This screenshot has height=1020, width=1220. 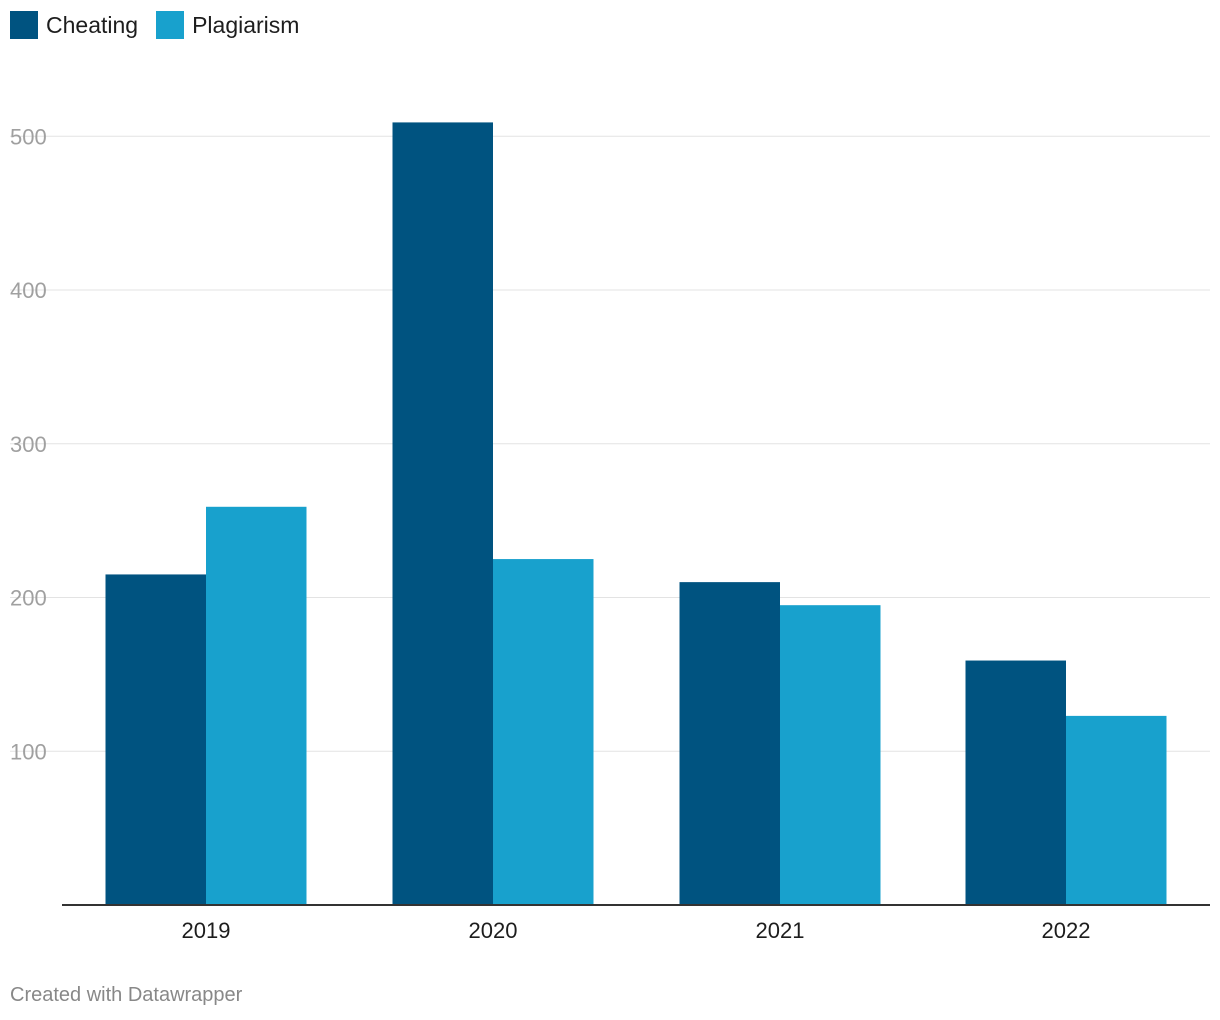 I want to click on legend-label-cheating: Cheating, so click(x=92, y=24).